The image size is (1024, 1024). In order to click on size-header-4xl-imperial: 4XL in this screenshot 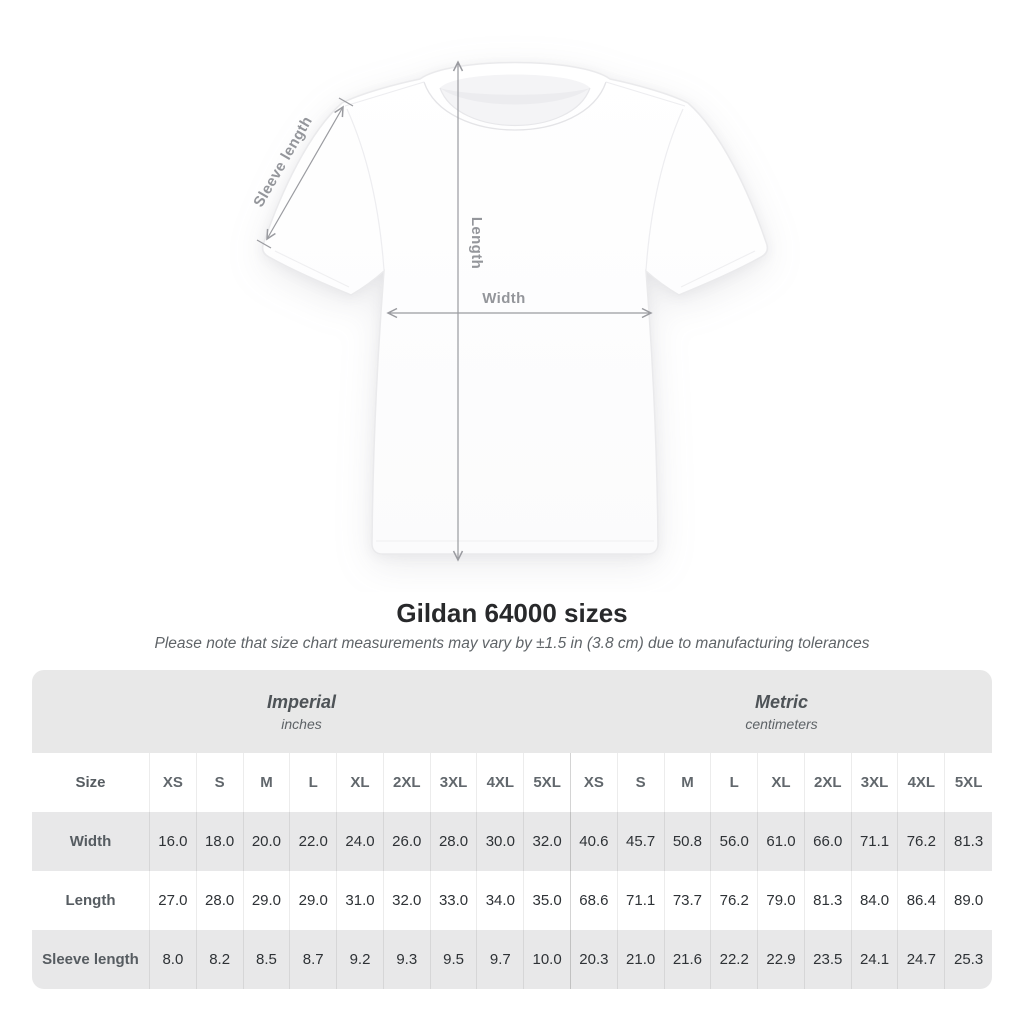, I will do `click(501, 782)`.